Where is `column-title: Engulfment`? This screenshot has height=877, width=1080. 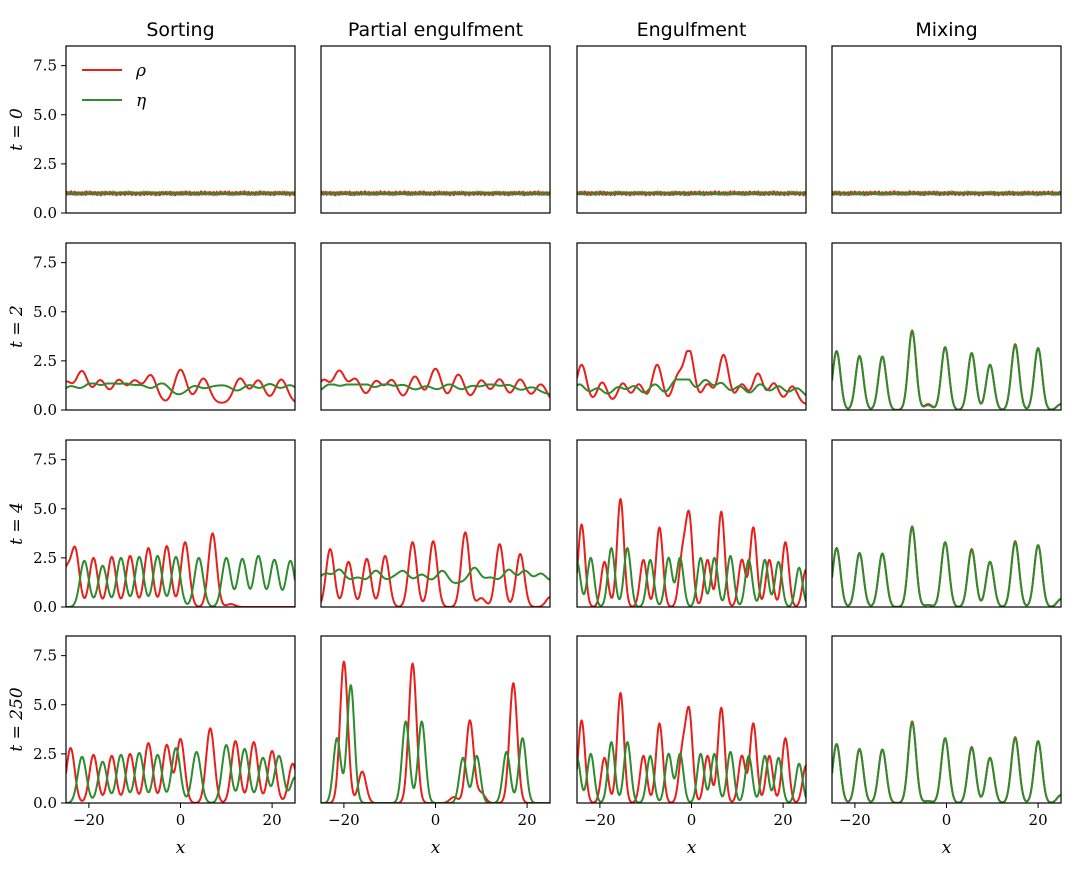 column-title: Engulfment is located at coordinates (692, 30).